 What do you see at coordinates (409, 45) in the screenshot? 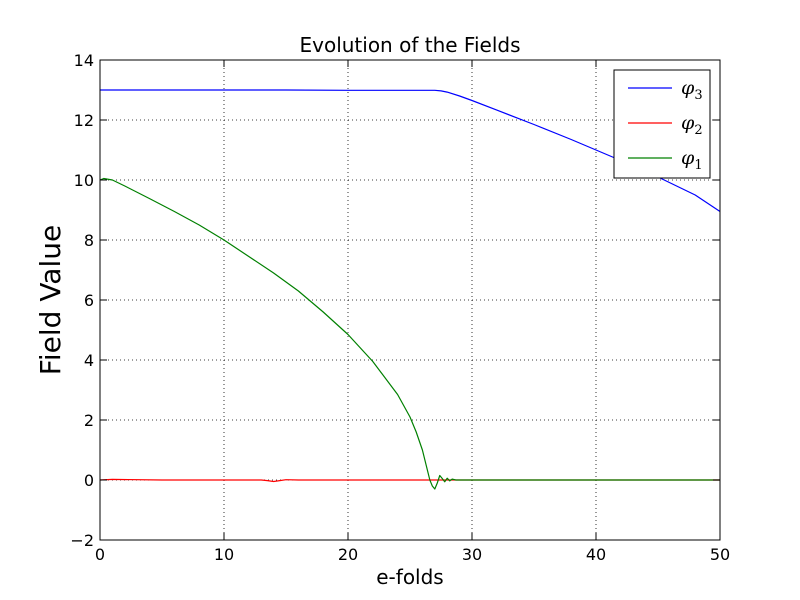
I see `chart-title: Evolution of the Fields` at bounding box center [409, 45].